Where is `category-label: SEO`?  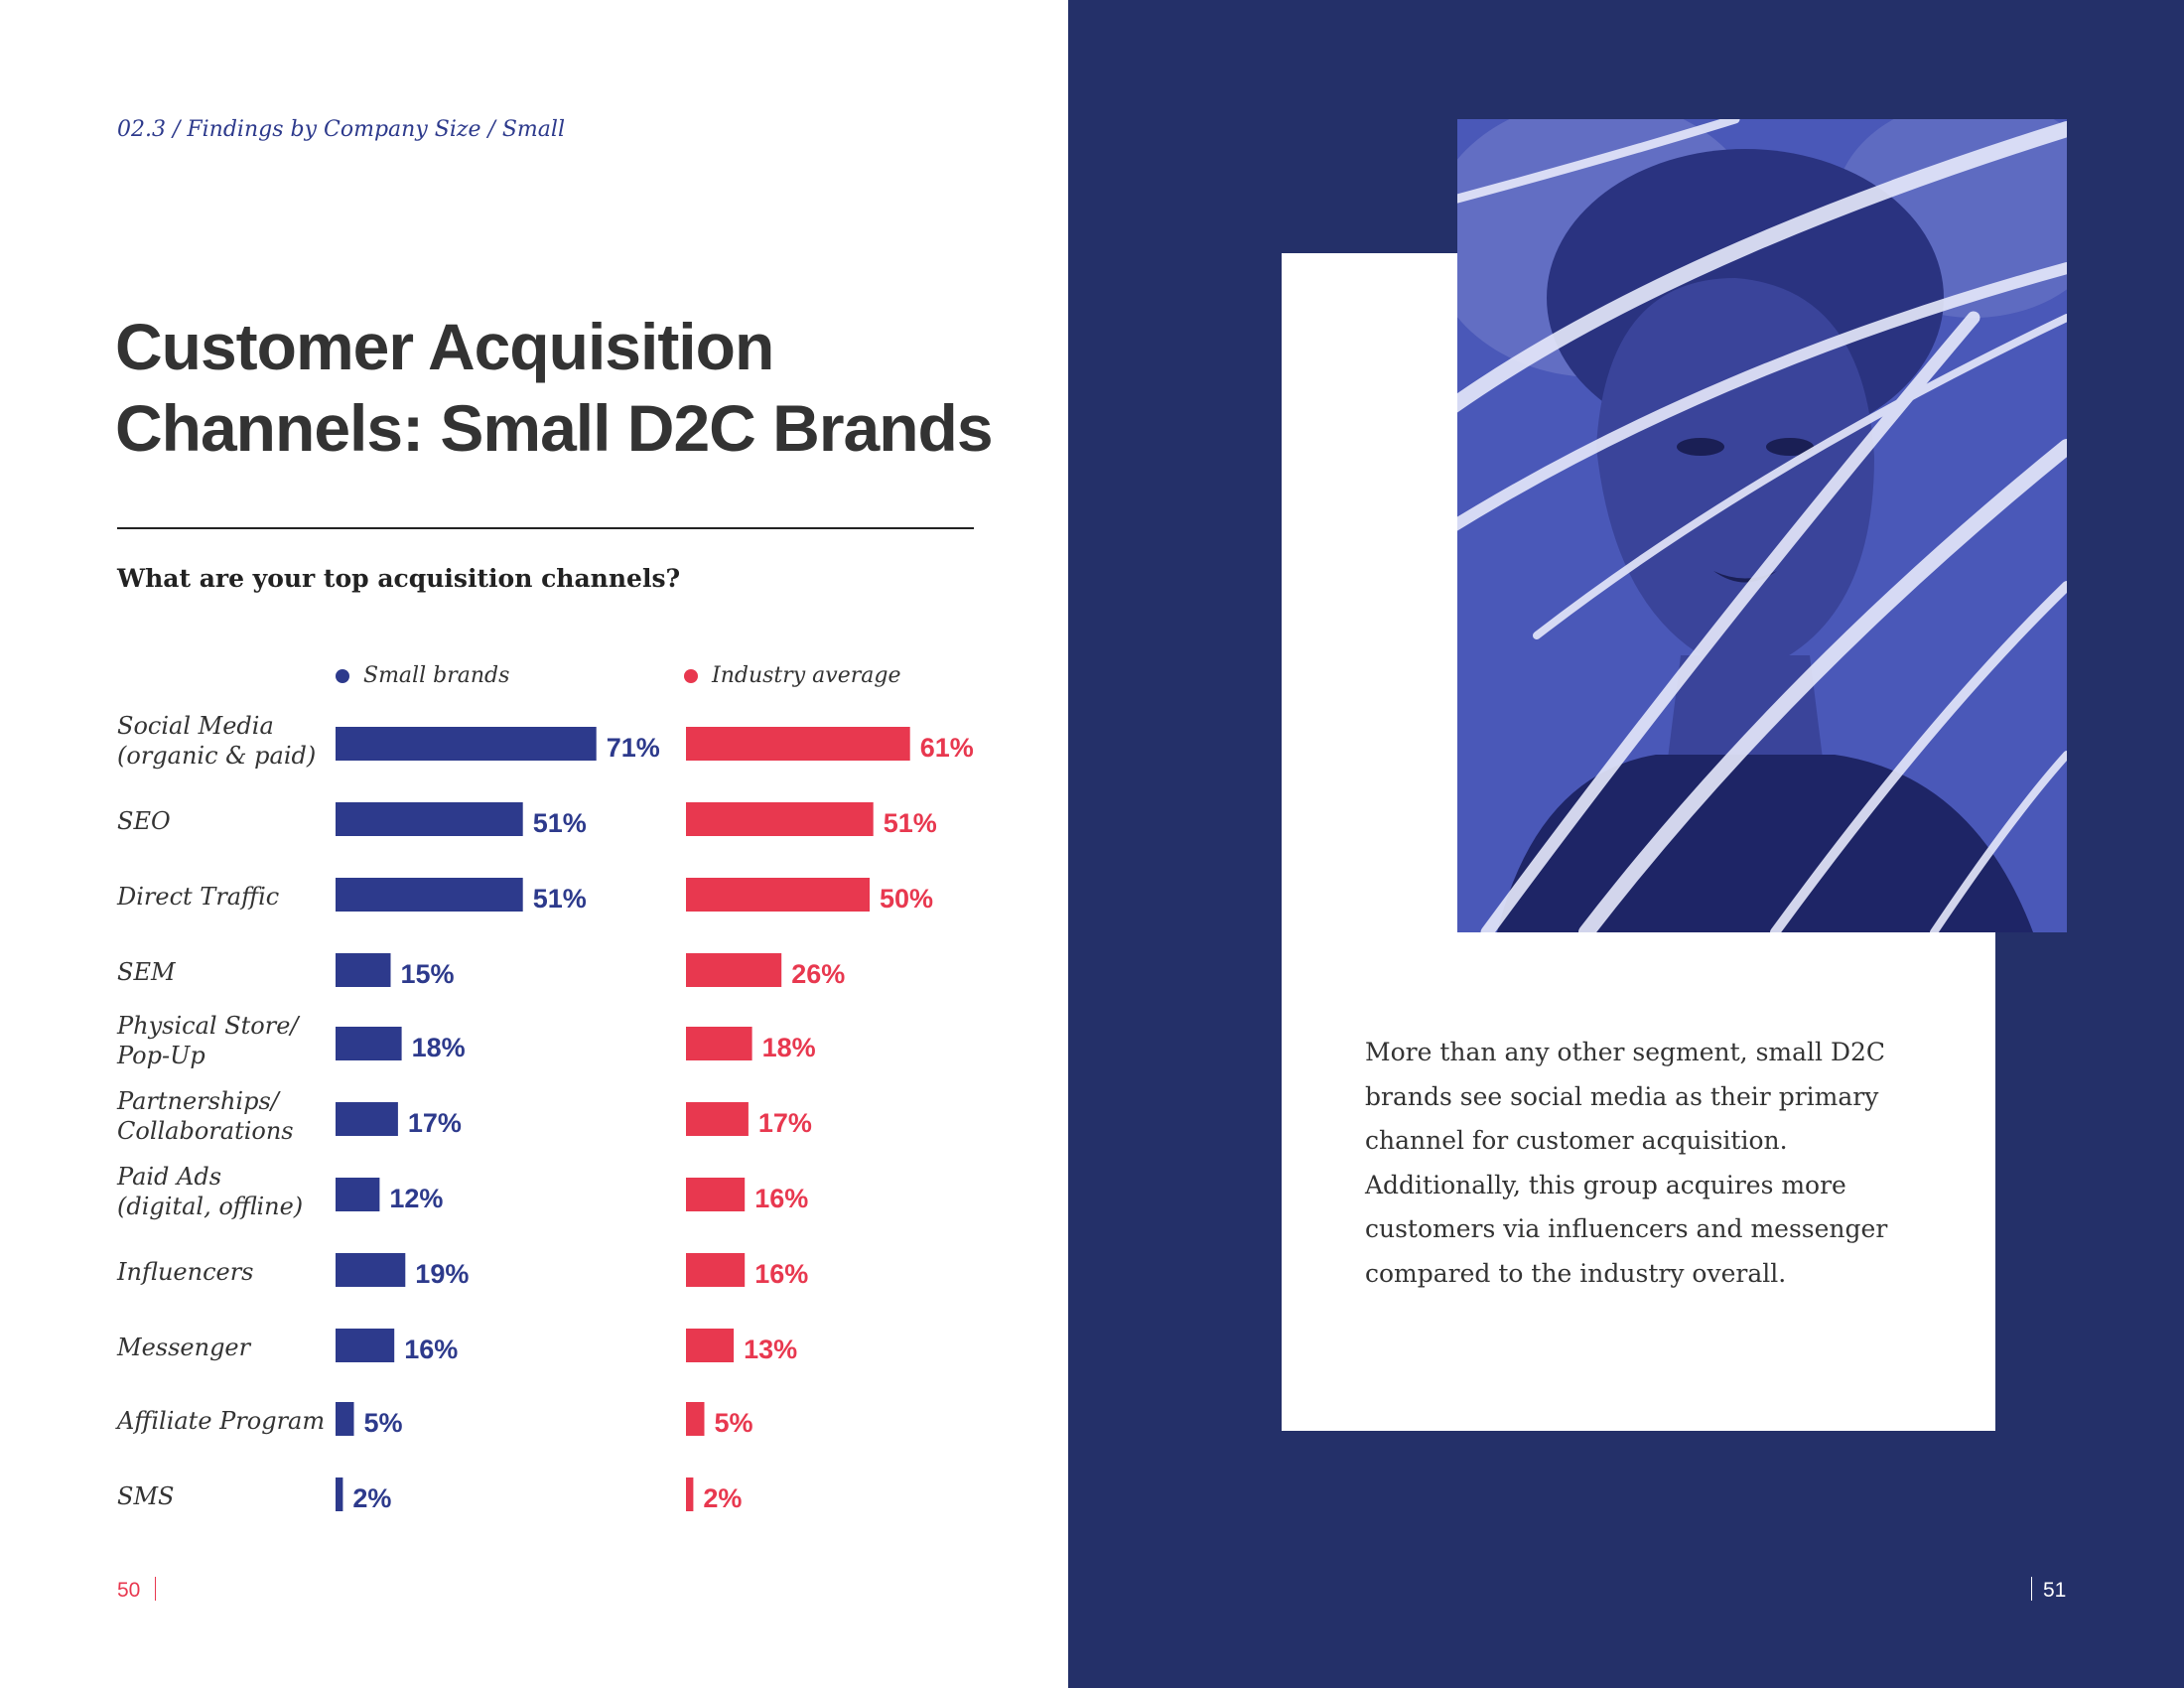 category-label: SEO is located at coordinates (144, 821).